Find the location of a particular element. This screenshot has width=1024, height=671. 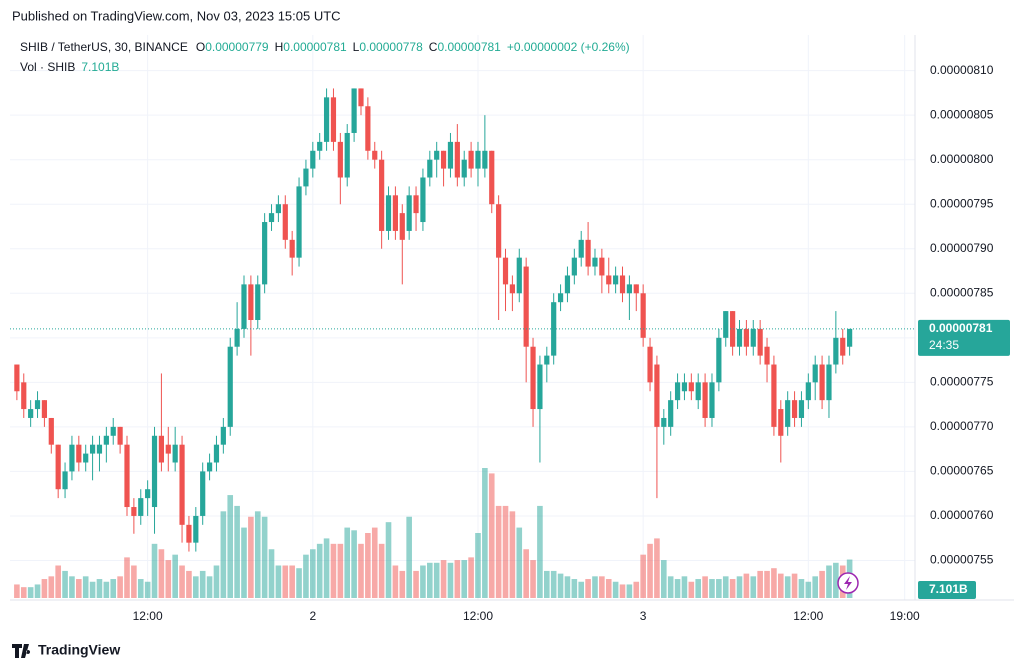

volume-label: 7.101B is located at coordinates (948, 589).